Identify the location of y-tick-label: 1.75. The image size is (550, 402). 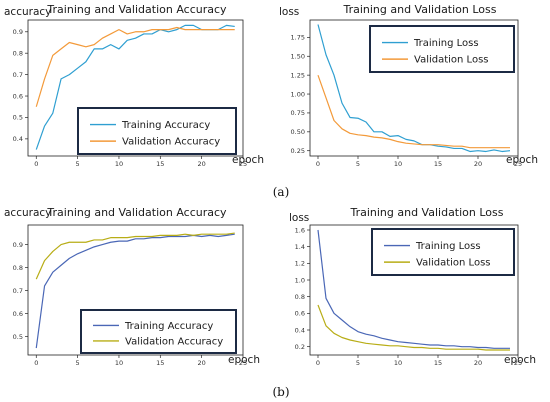
(298, 38).